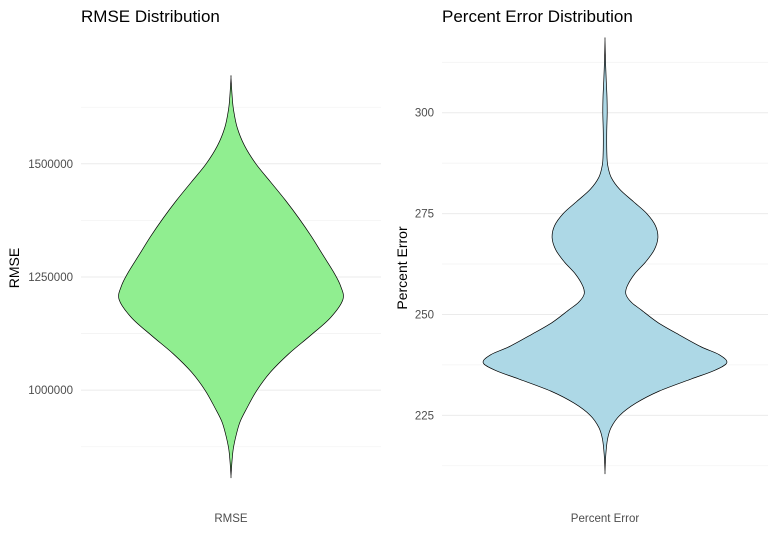 This screenshot has height=549, width=777. I want to click on percent-error-y-tick-label: 300, so click(424, 114).